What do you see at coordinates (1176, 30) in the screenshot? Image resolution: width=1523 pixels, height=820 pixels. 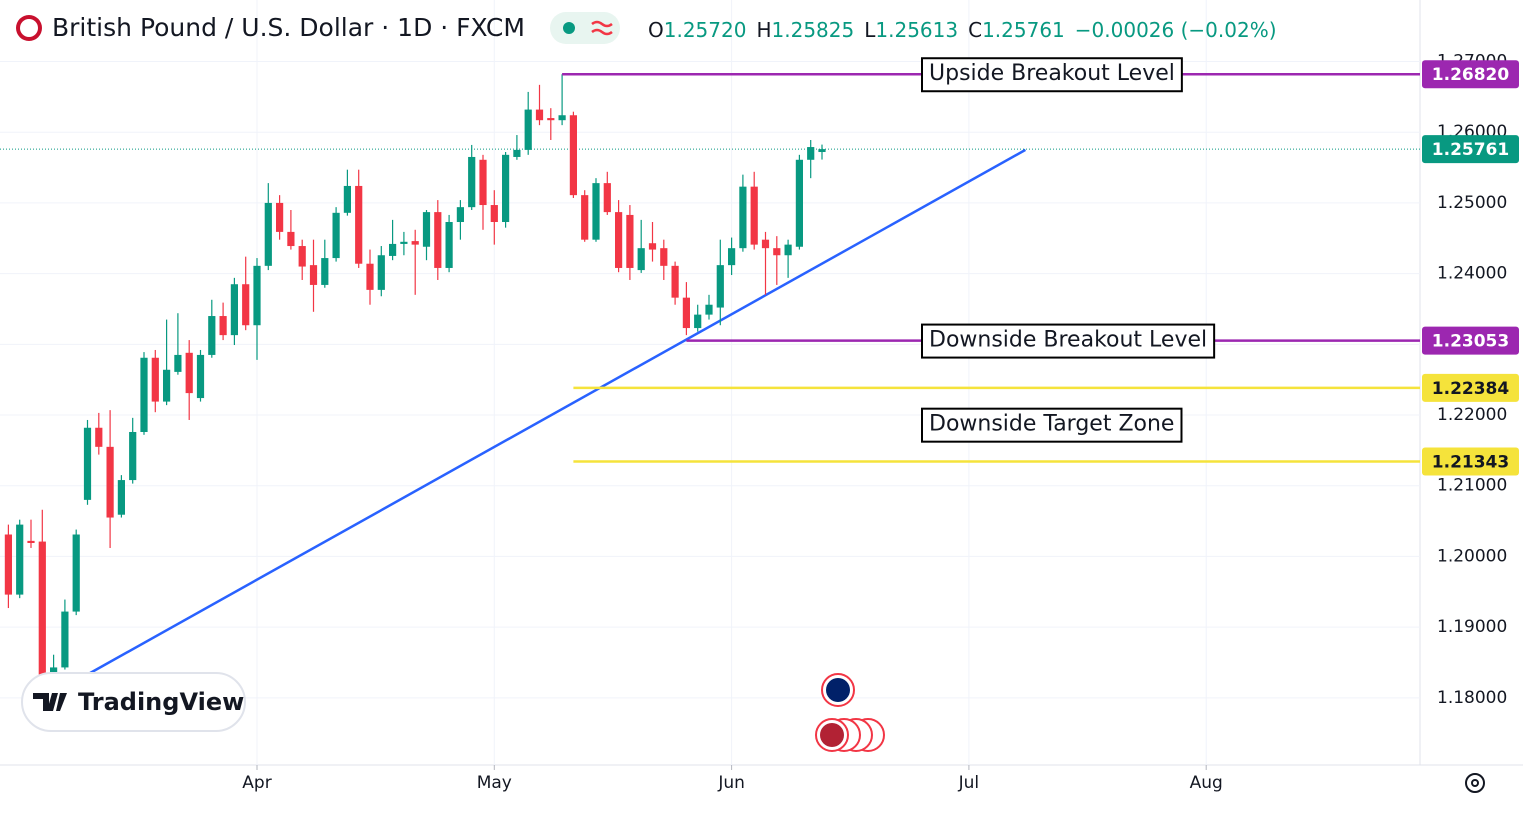 I see `change-value: −0.00026 (−0.02%)` at bounding box center [1176, 30].